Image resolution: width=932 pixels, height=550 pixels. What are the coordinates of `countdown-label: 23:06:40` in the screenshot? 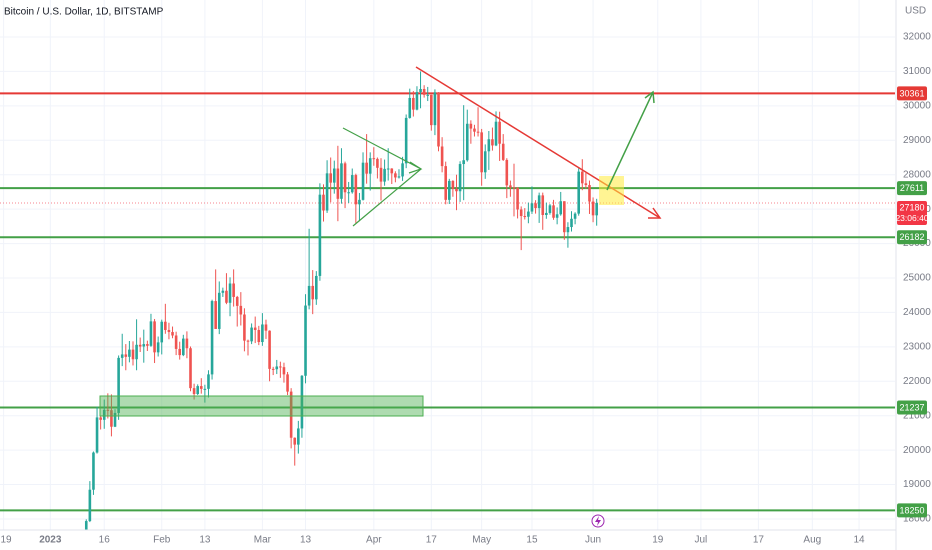 It's located at (911, 218).